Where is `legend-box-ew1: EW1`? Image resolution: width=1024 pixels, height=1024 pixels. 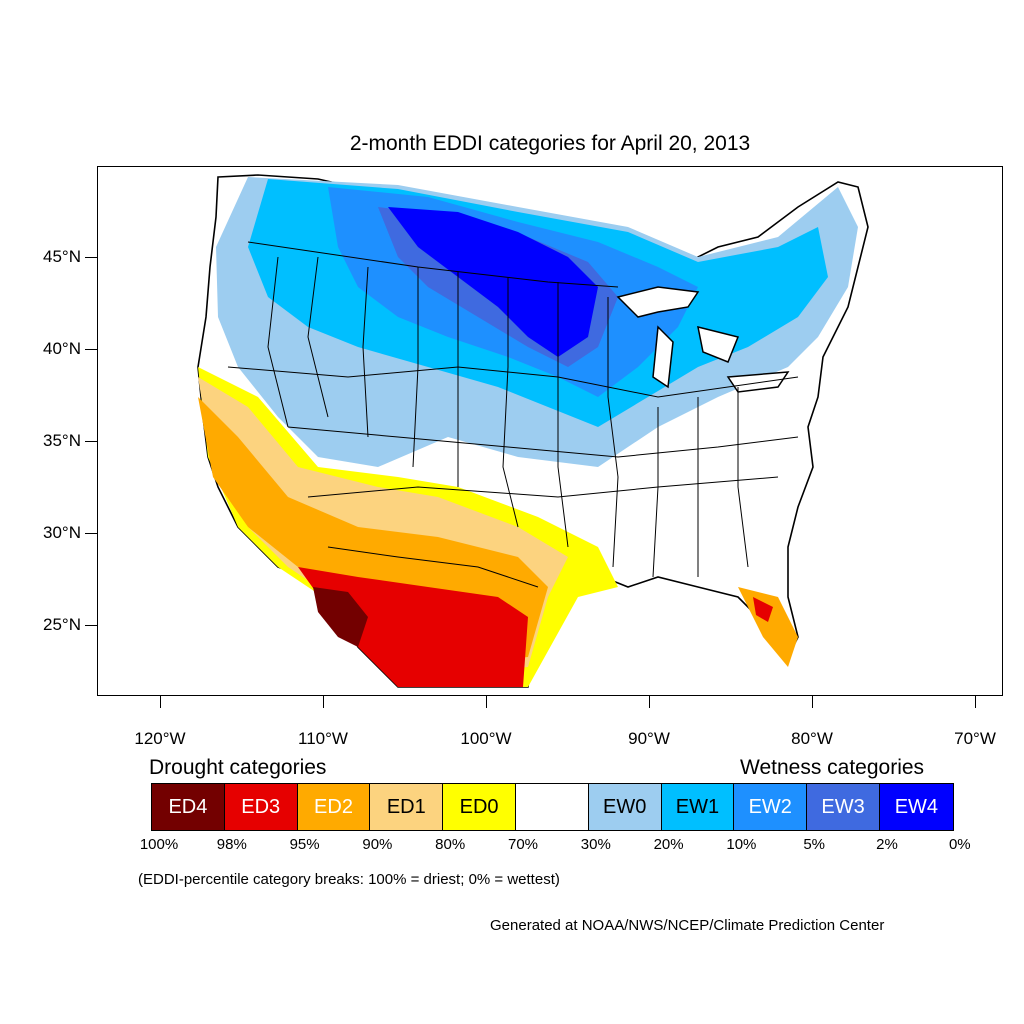
legend-box-ew1: EW1 is located at coordinates (698, 807).